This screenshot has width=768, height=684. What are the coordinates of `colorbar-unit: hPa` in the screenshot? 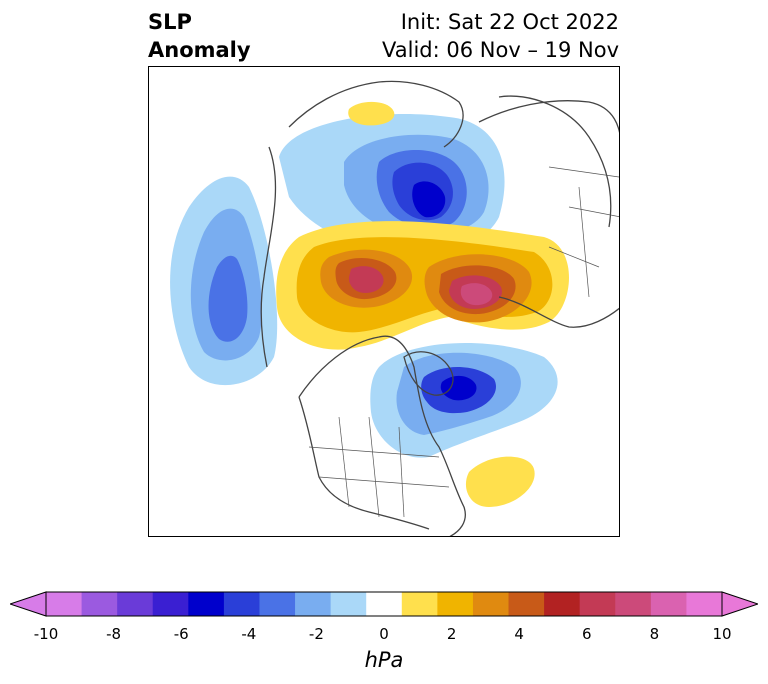 It's located at (384, 660).